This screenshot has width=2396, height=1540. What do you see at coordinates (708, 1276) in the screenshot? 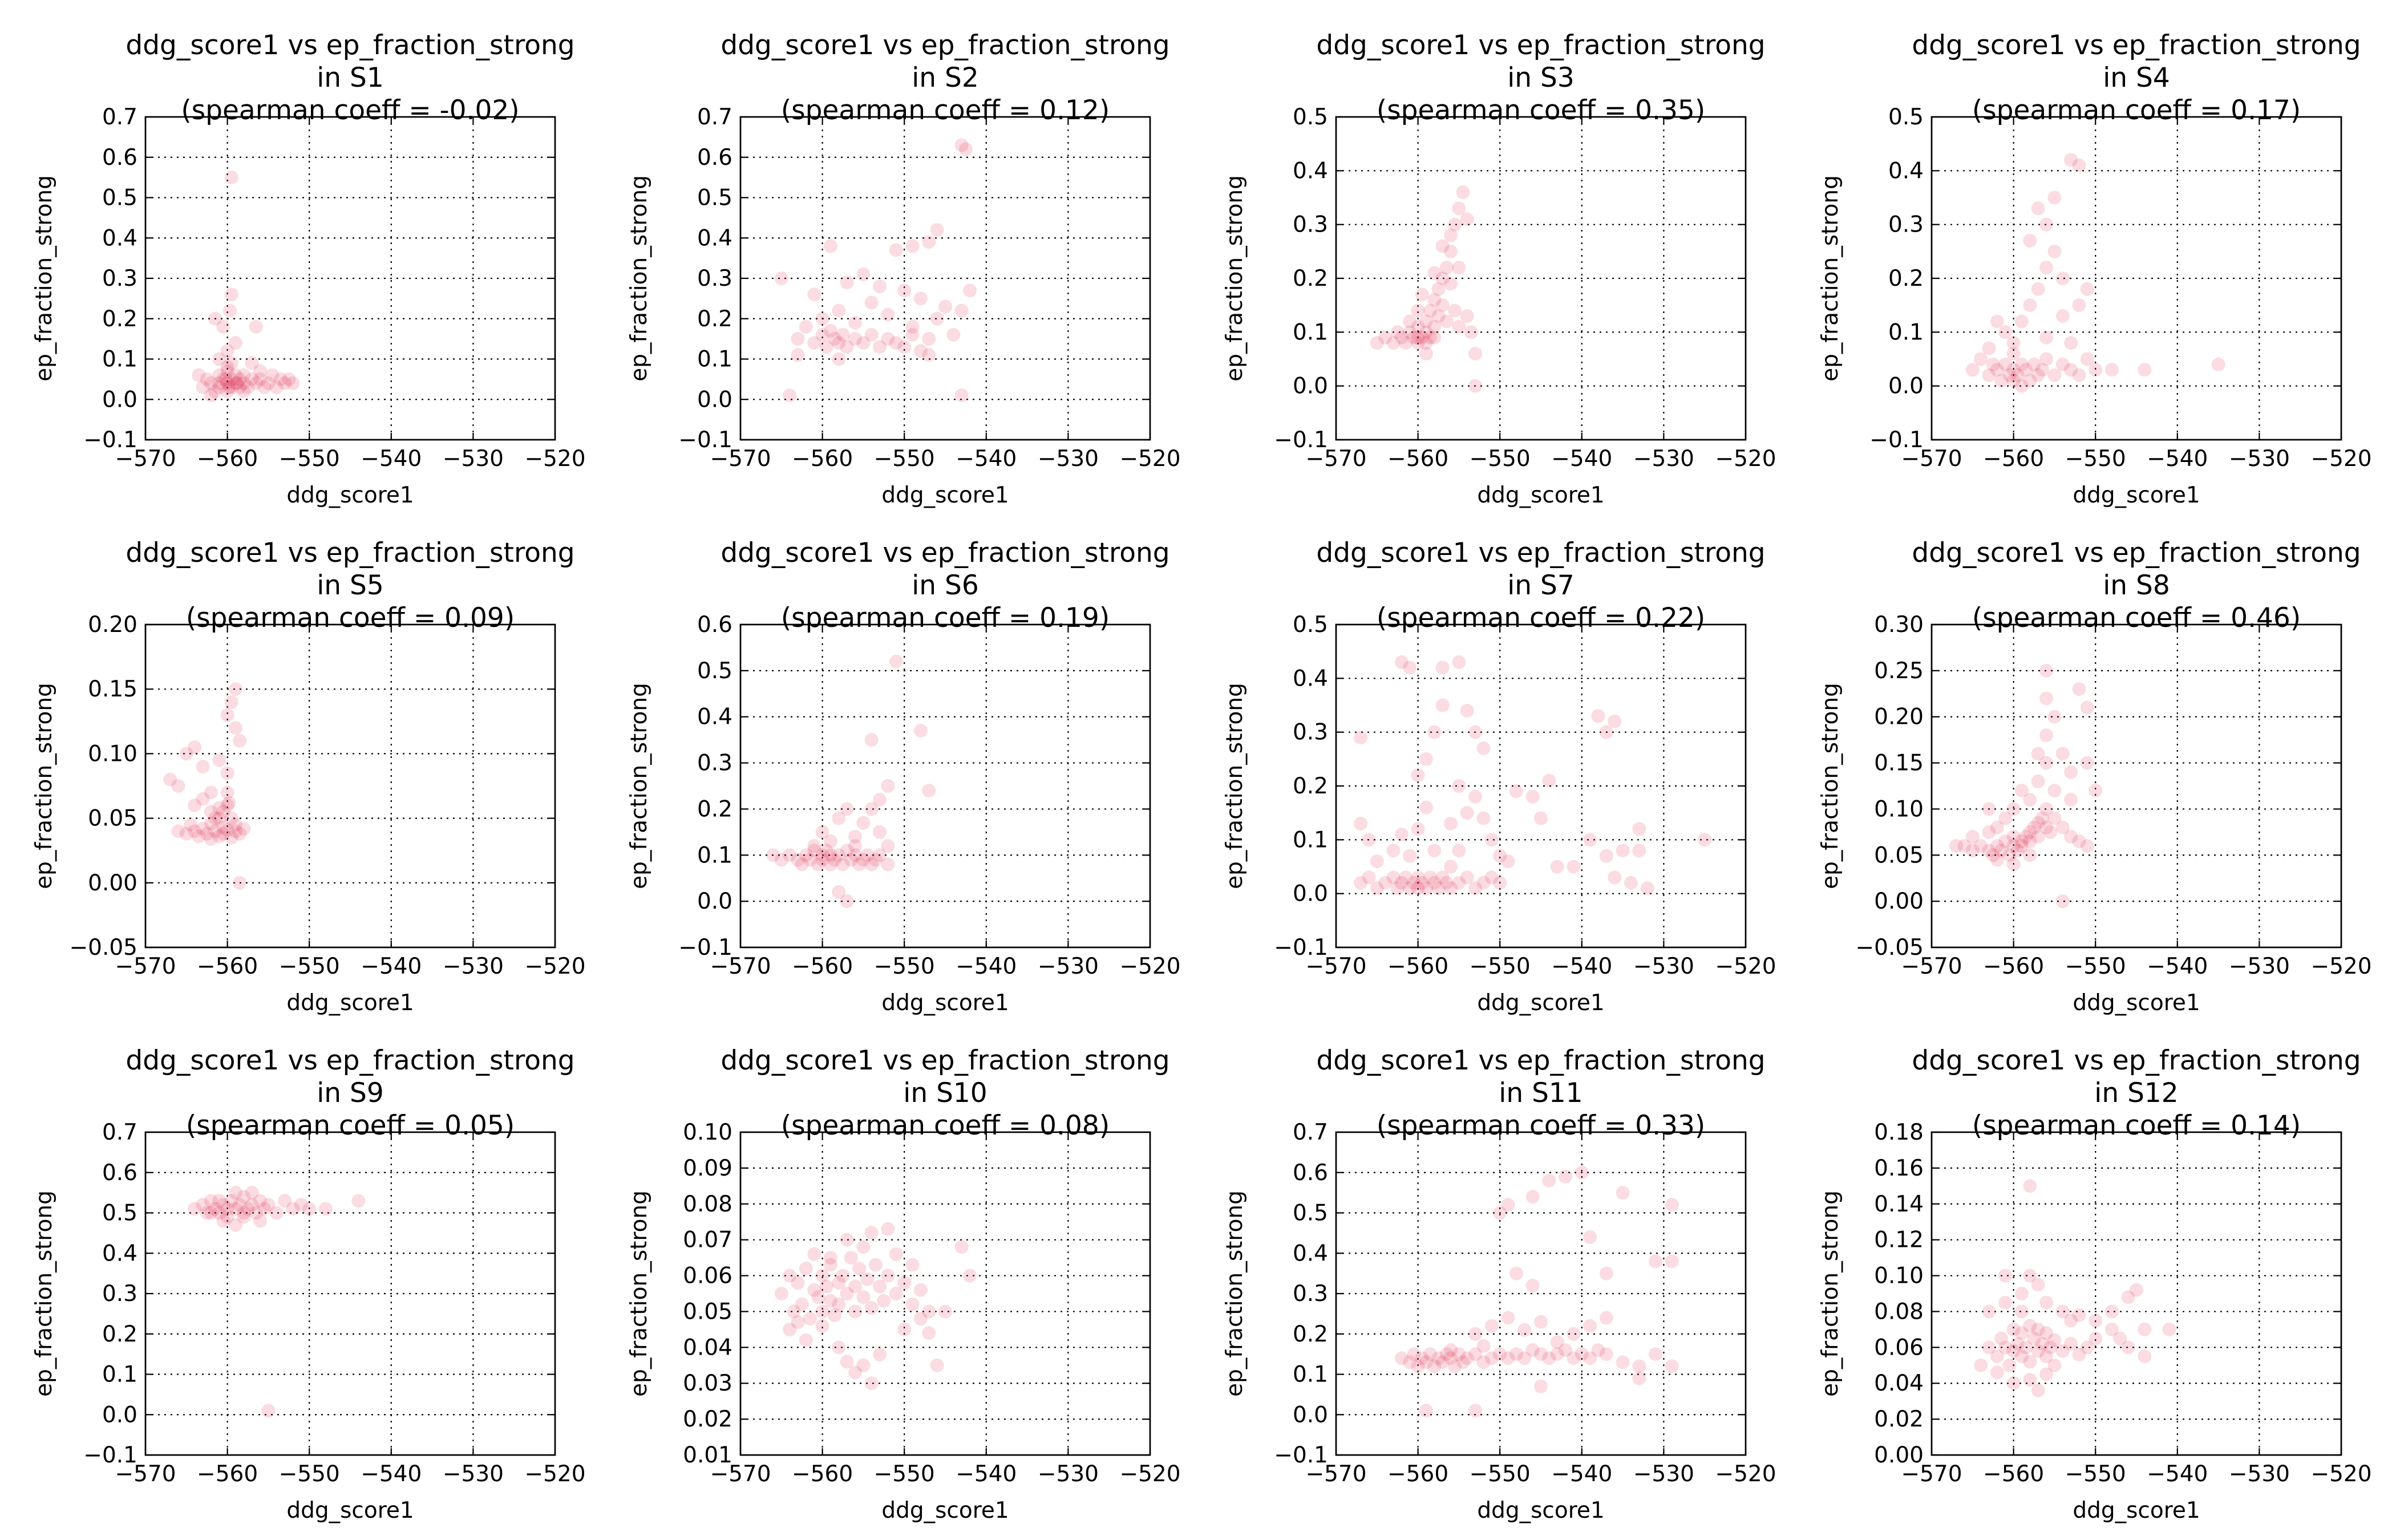
I see `y-tick-label: 0.06` at bounding box center [708, 1276].